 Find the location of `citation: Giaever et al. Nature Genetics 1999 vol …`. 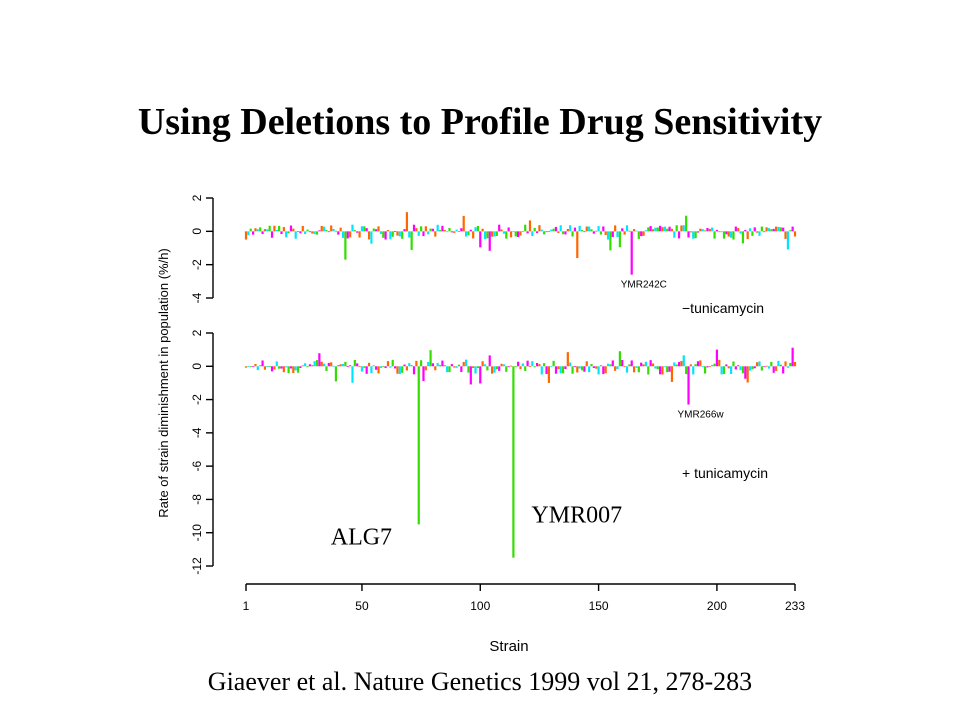

citation: Giaever et al. Nature Genetics 1999 vol … is located at coordinates (480, 681).